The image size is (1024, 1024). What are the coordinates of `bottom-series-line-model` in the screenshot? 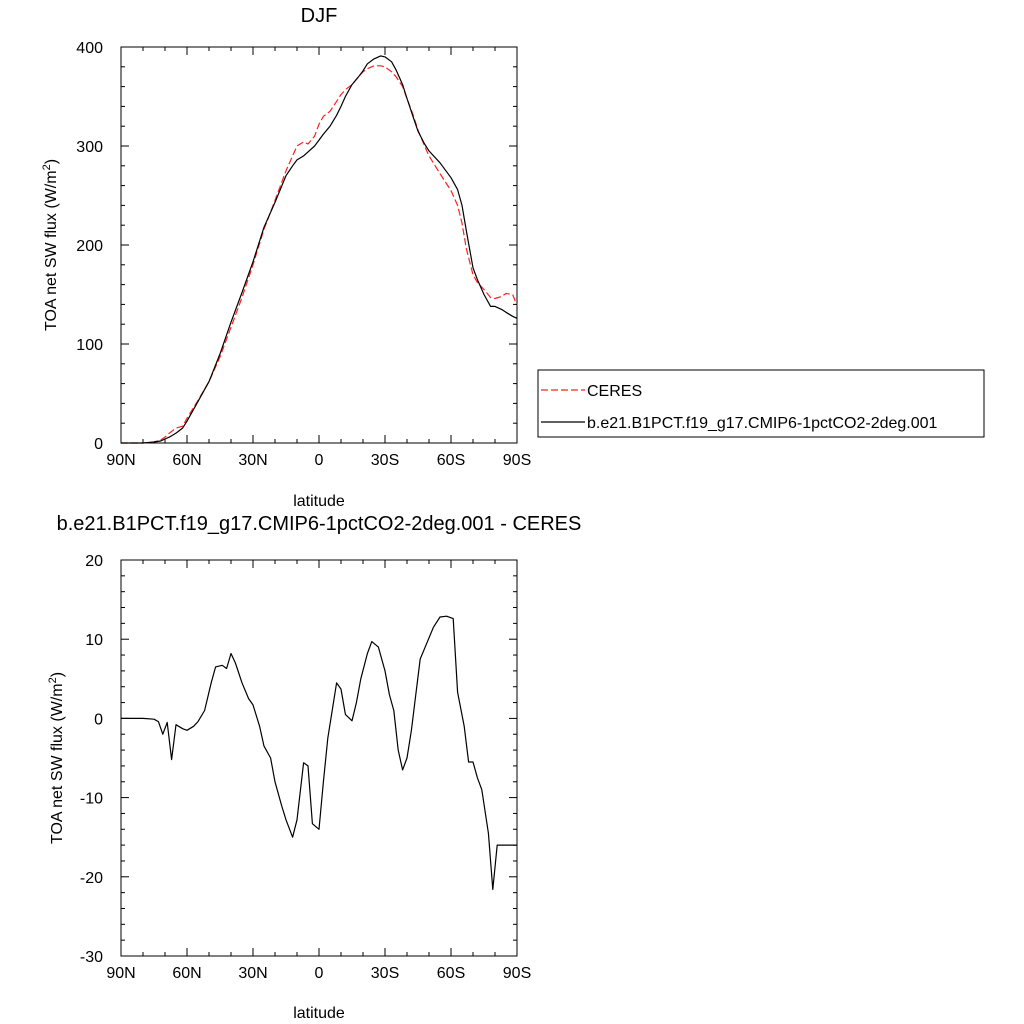 It's located at (319, 753).